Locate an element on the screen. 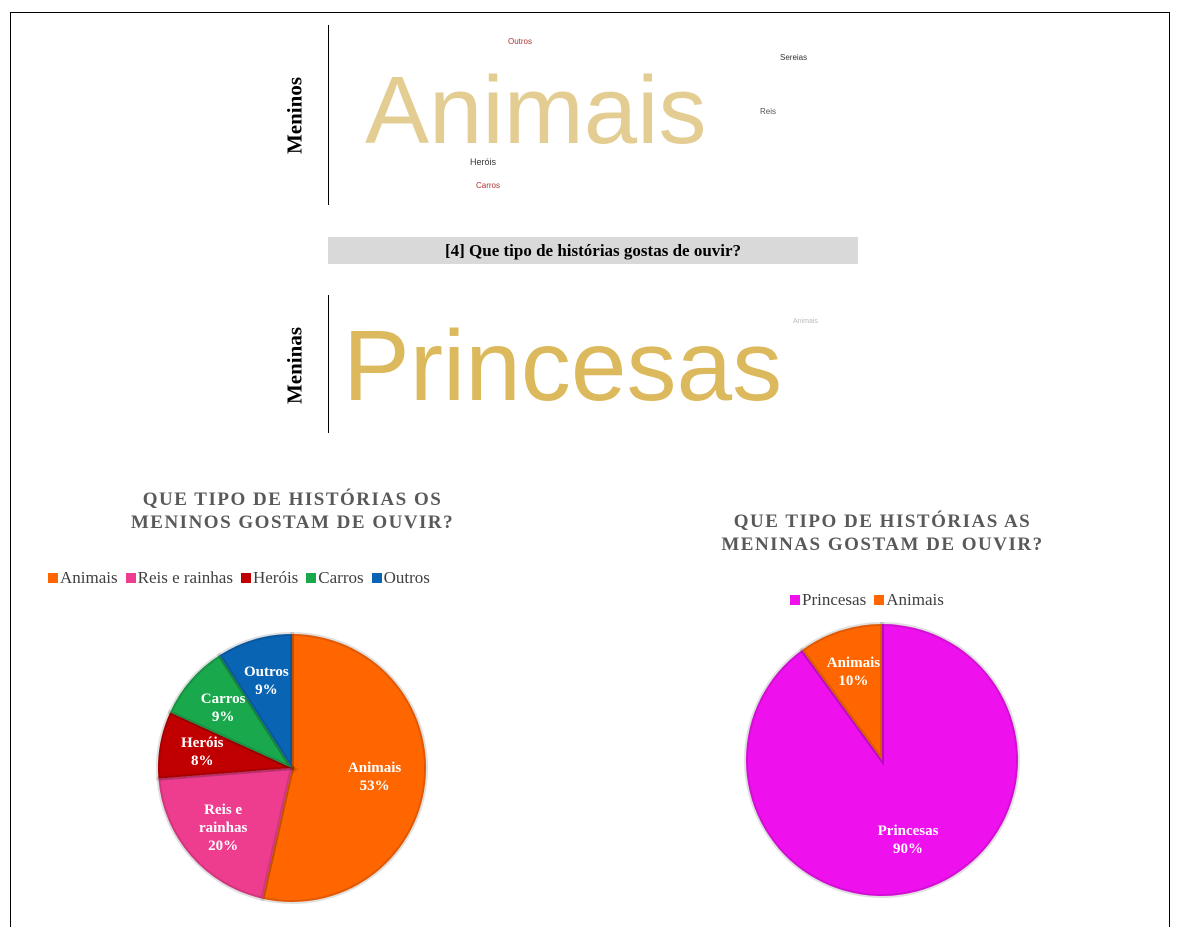  data-label-text: 10% is located at coordinates (853, 681).